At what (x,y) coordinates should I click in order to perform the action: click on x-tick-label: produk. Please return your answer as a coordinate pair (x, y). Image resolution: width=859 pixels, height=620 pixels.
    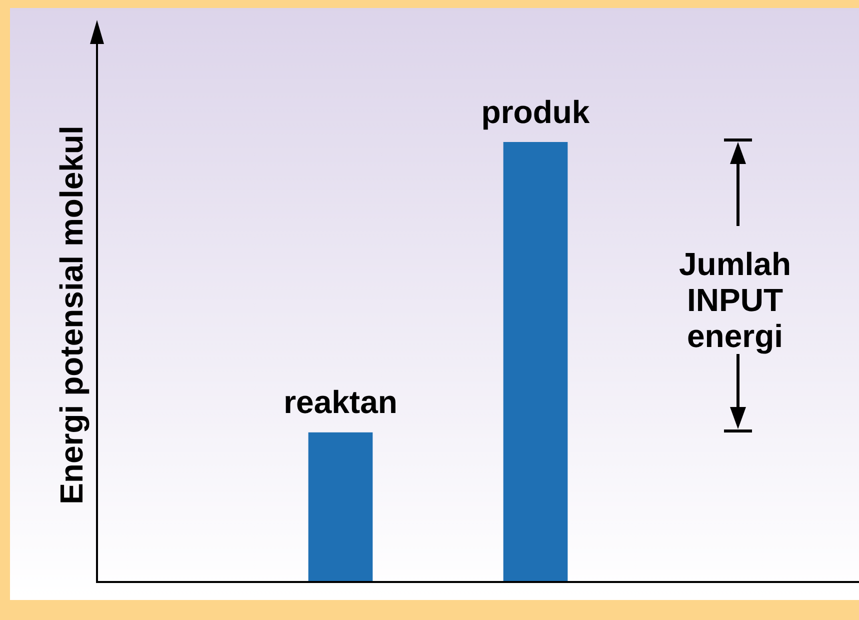
    Looking at the image, I should click on (535, 112).